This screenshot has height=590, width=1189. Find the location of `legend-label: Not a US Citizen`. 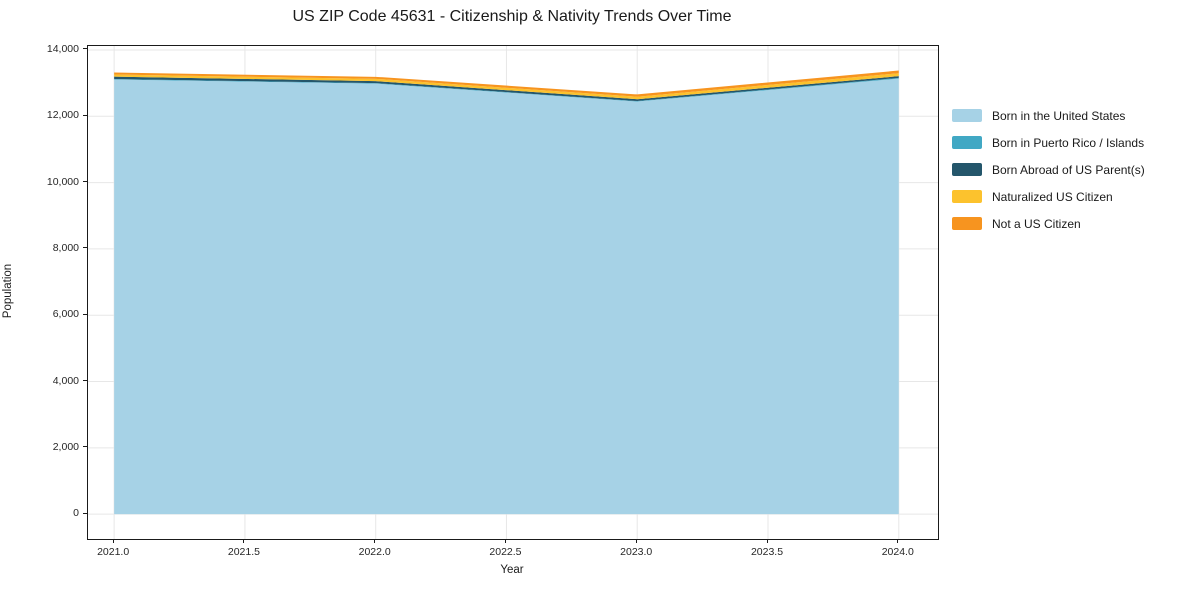

legend-label: Not a US Citizen is located at coordinates (1036, 223).